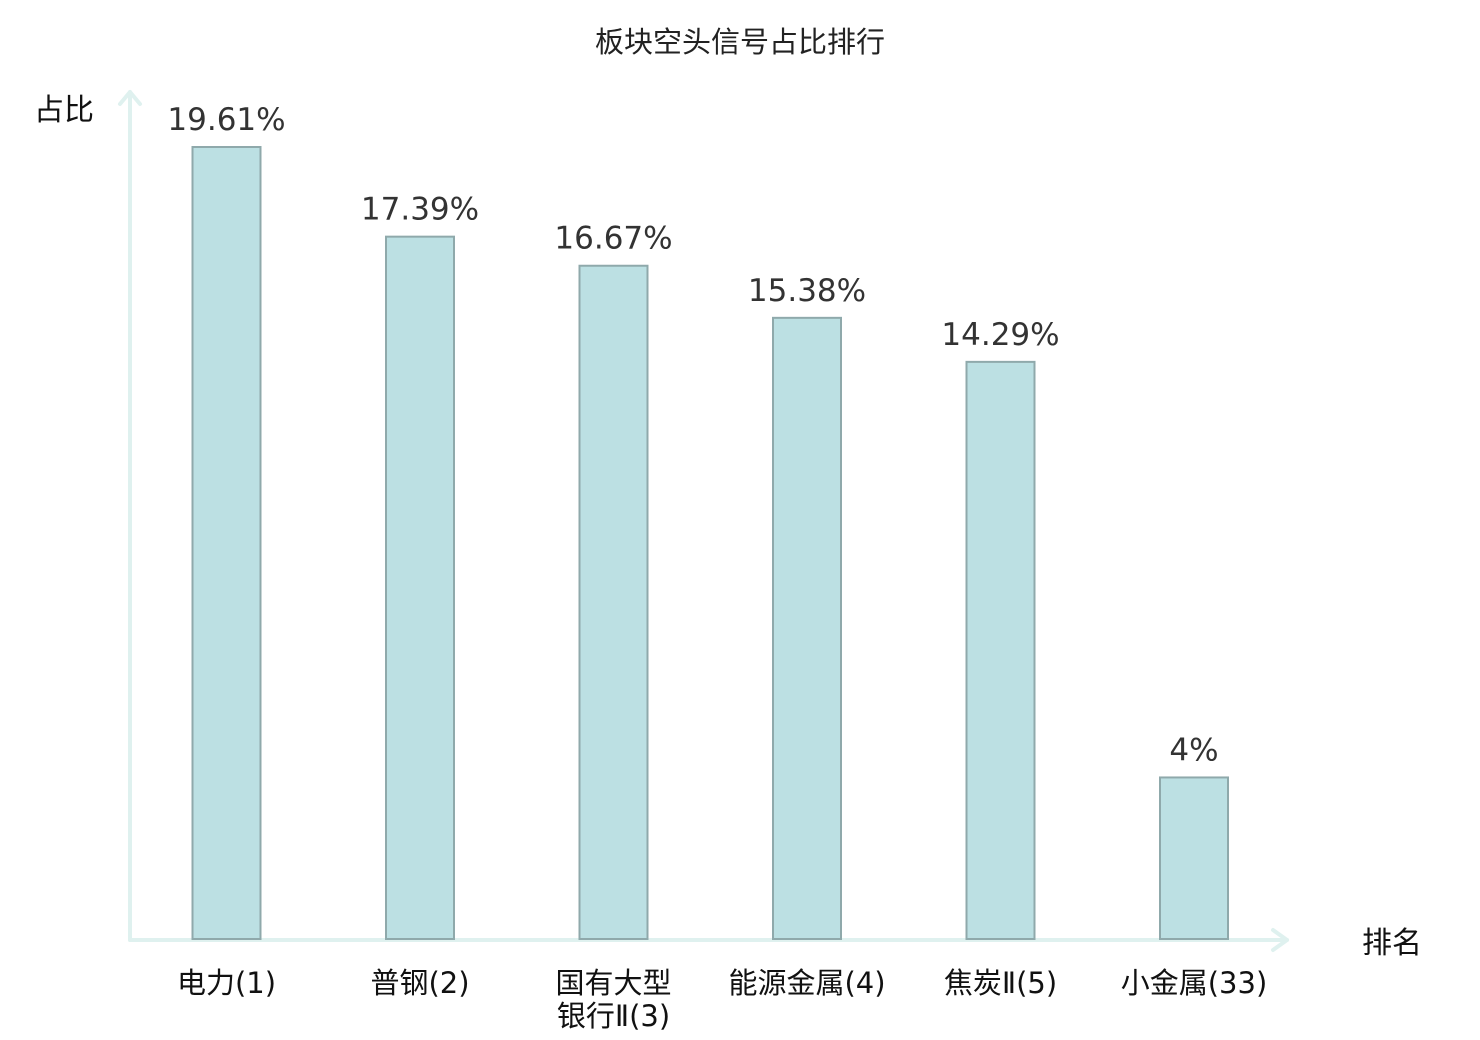 This screenshot has width=1480, height=1040. Describe the element at coordinates (1000, 335) in the screenshot. I see `value-label-4: 14.29%` at that location.